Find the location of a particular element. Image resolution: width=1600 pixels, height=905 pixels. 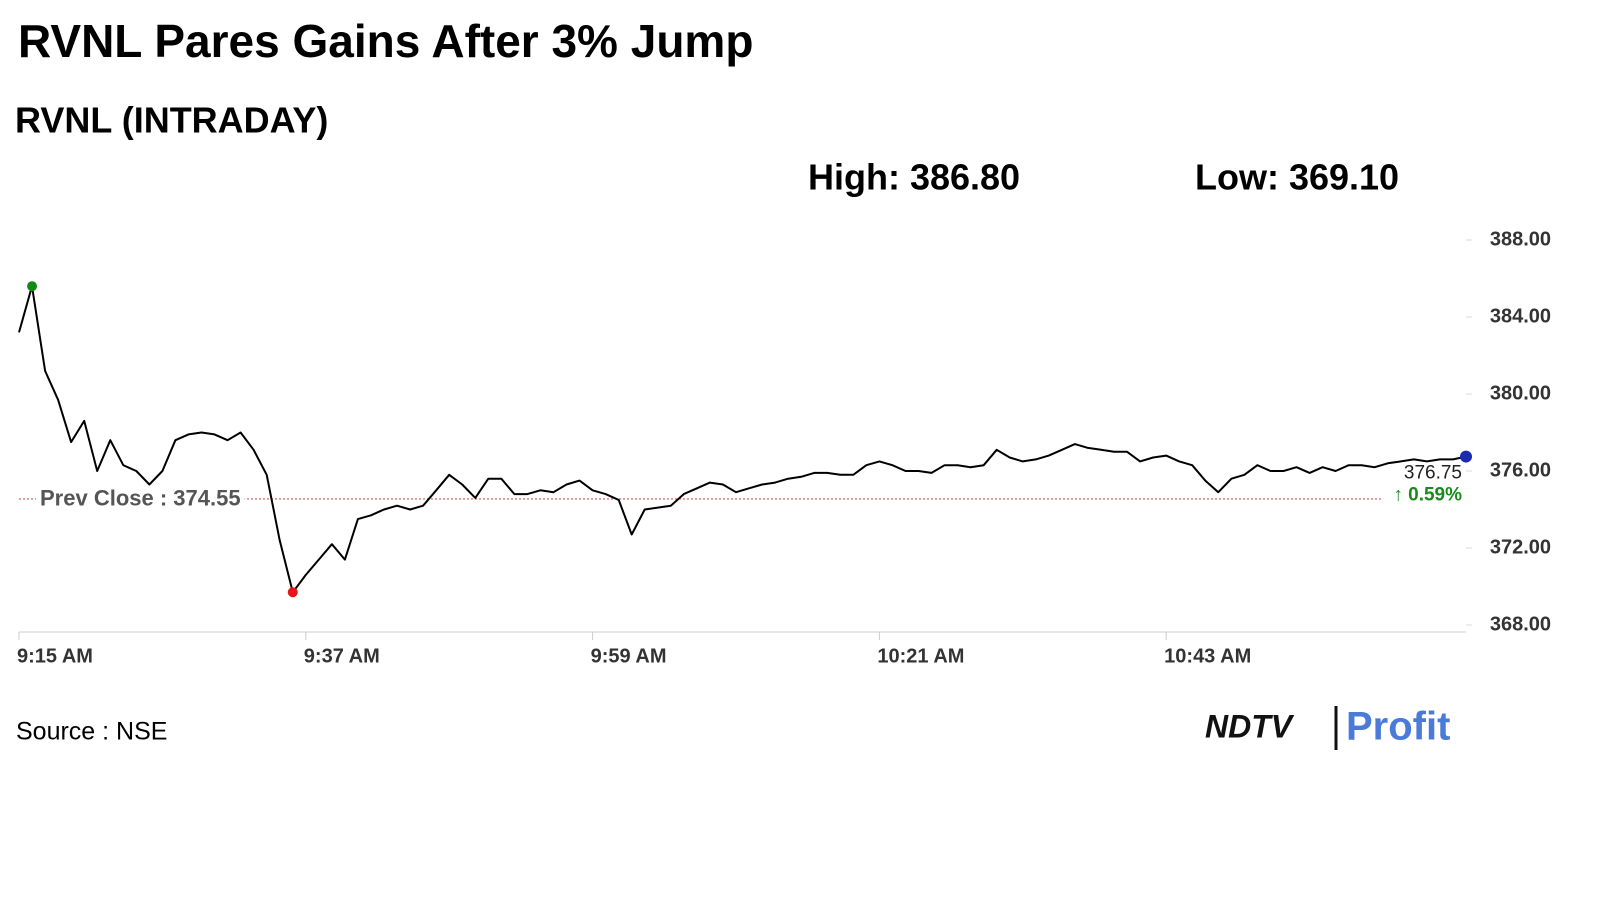

y-tick-label: 384.00 is located at coordinates (1520, 316).